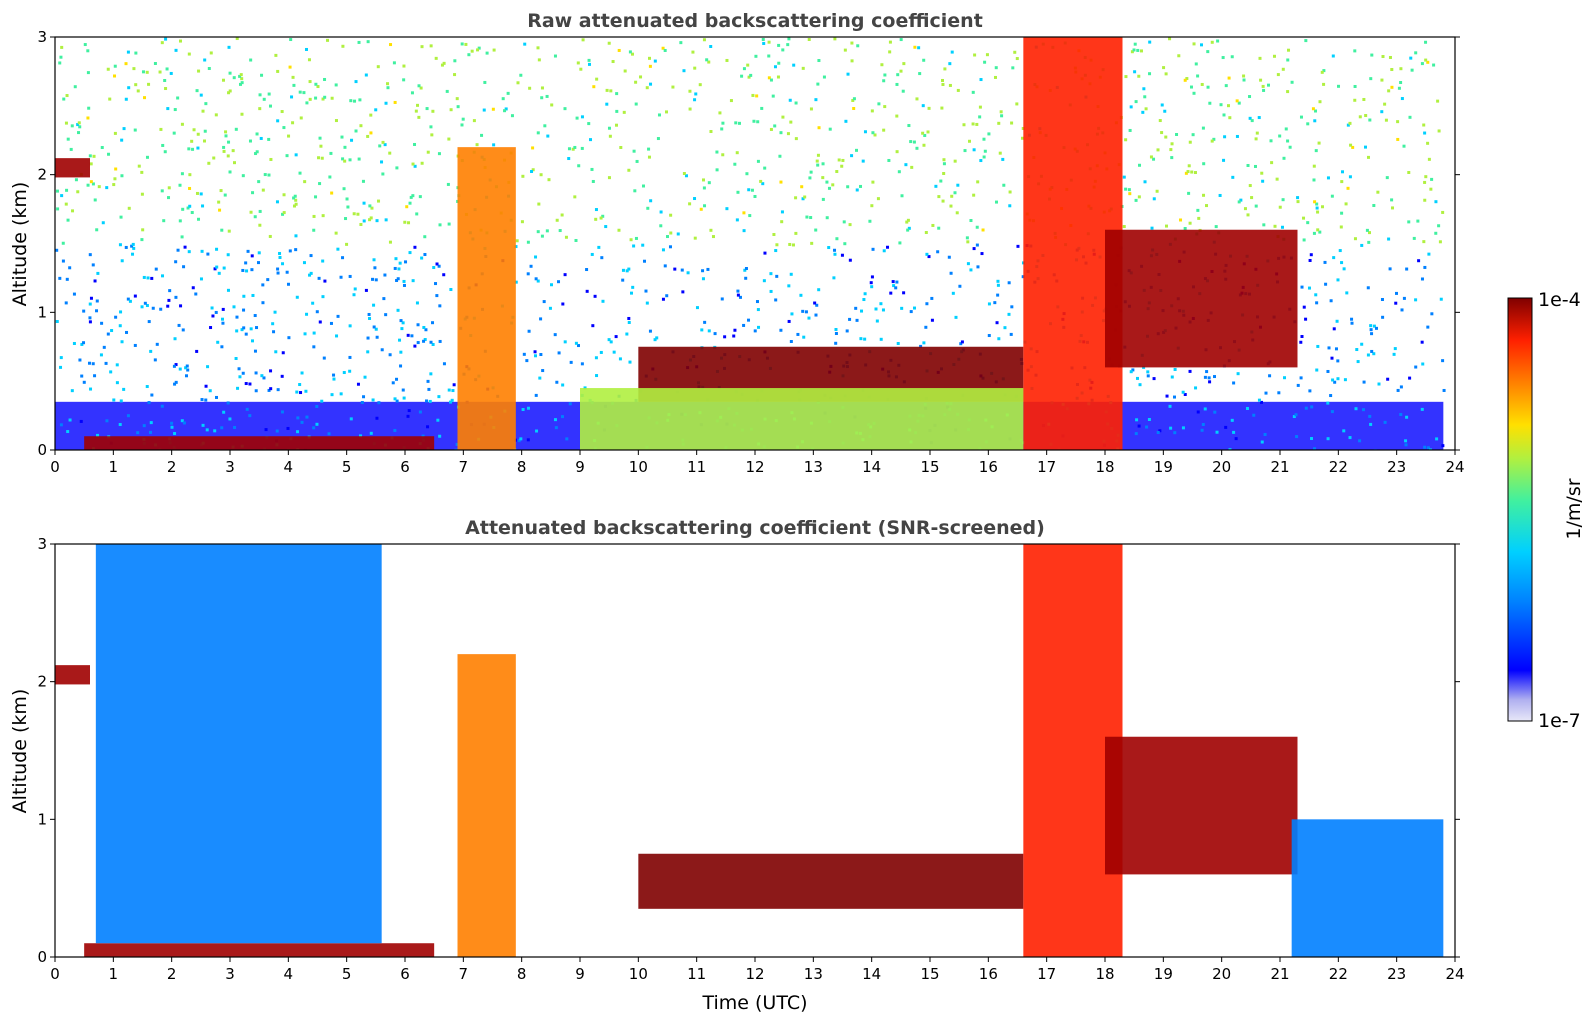 Image resolution: width=1595 pixels, height=1020 pixels. I want to click on layer-cloud-aerosol-plume, so click(486, 805).